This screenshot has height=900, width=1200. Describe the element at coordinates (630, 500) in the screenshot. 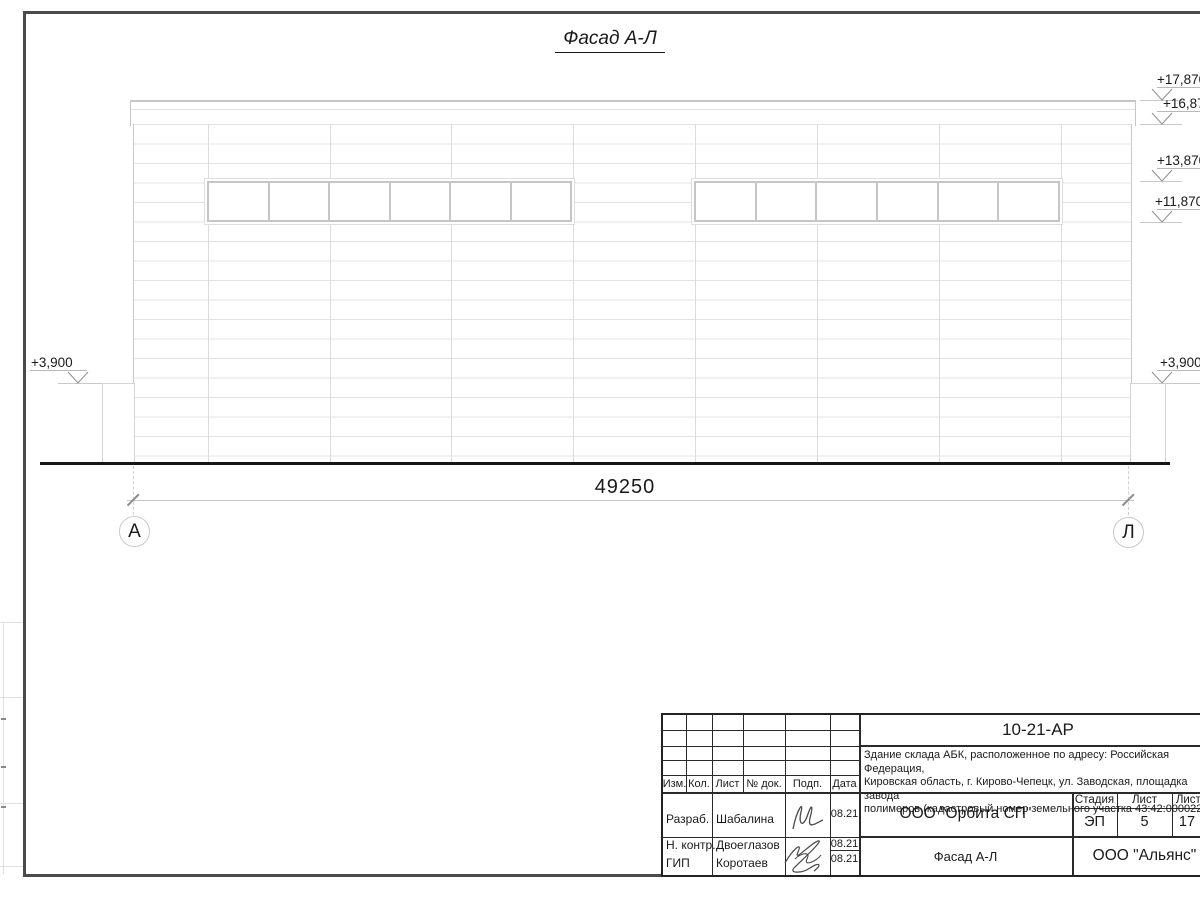

I see `dimension-line` at that location.